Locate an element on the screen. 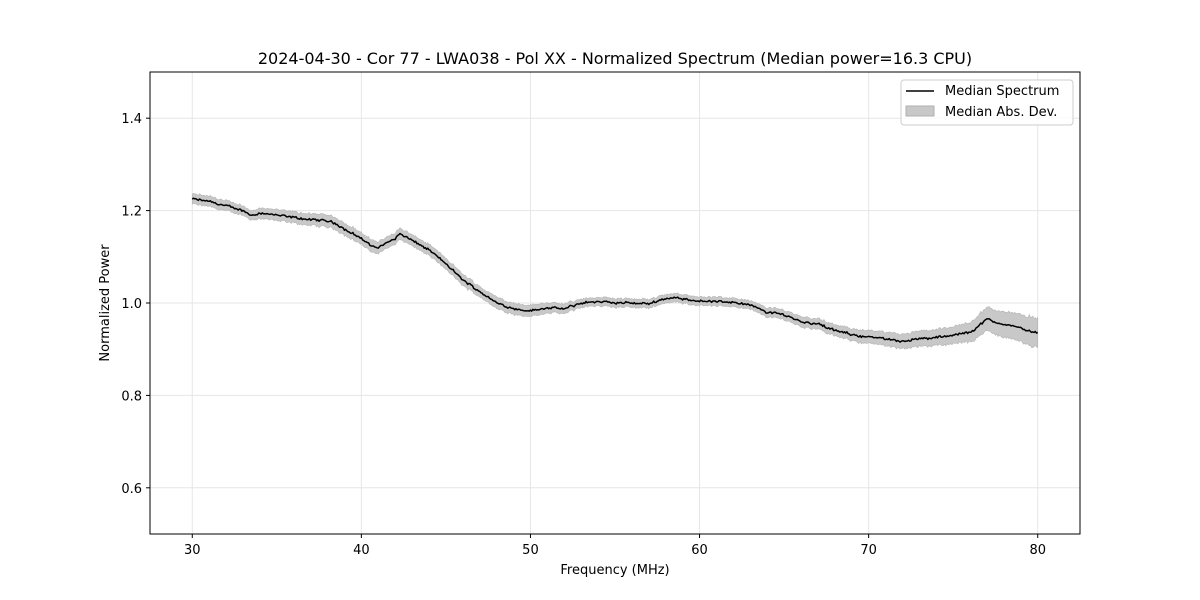 Image resolution: width=1200 pixels, height=600 pixels. y-tick-label: 1.4 is located at coordinates (131, 119).